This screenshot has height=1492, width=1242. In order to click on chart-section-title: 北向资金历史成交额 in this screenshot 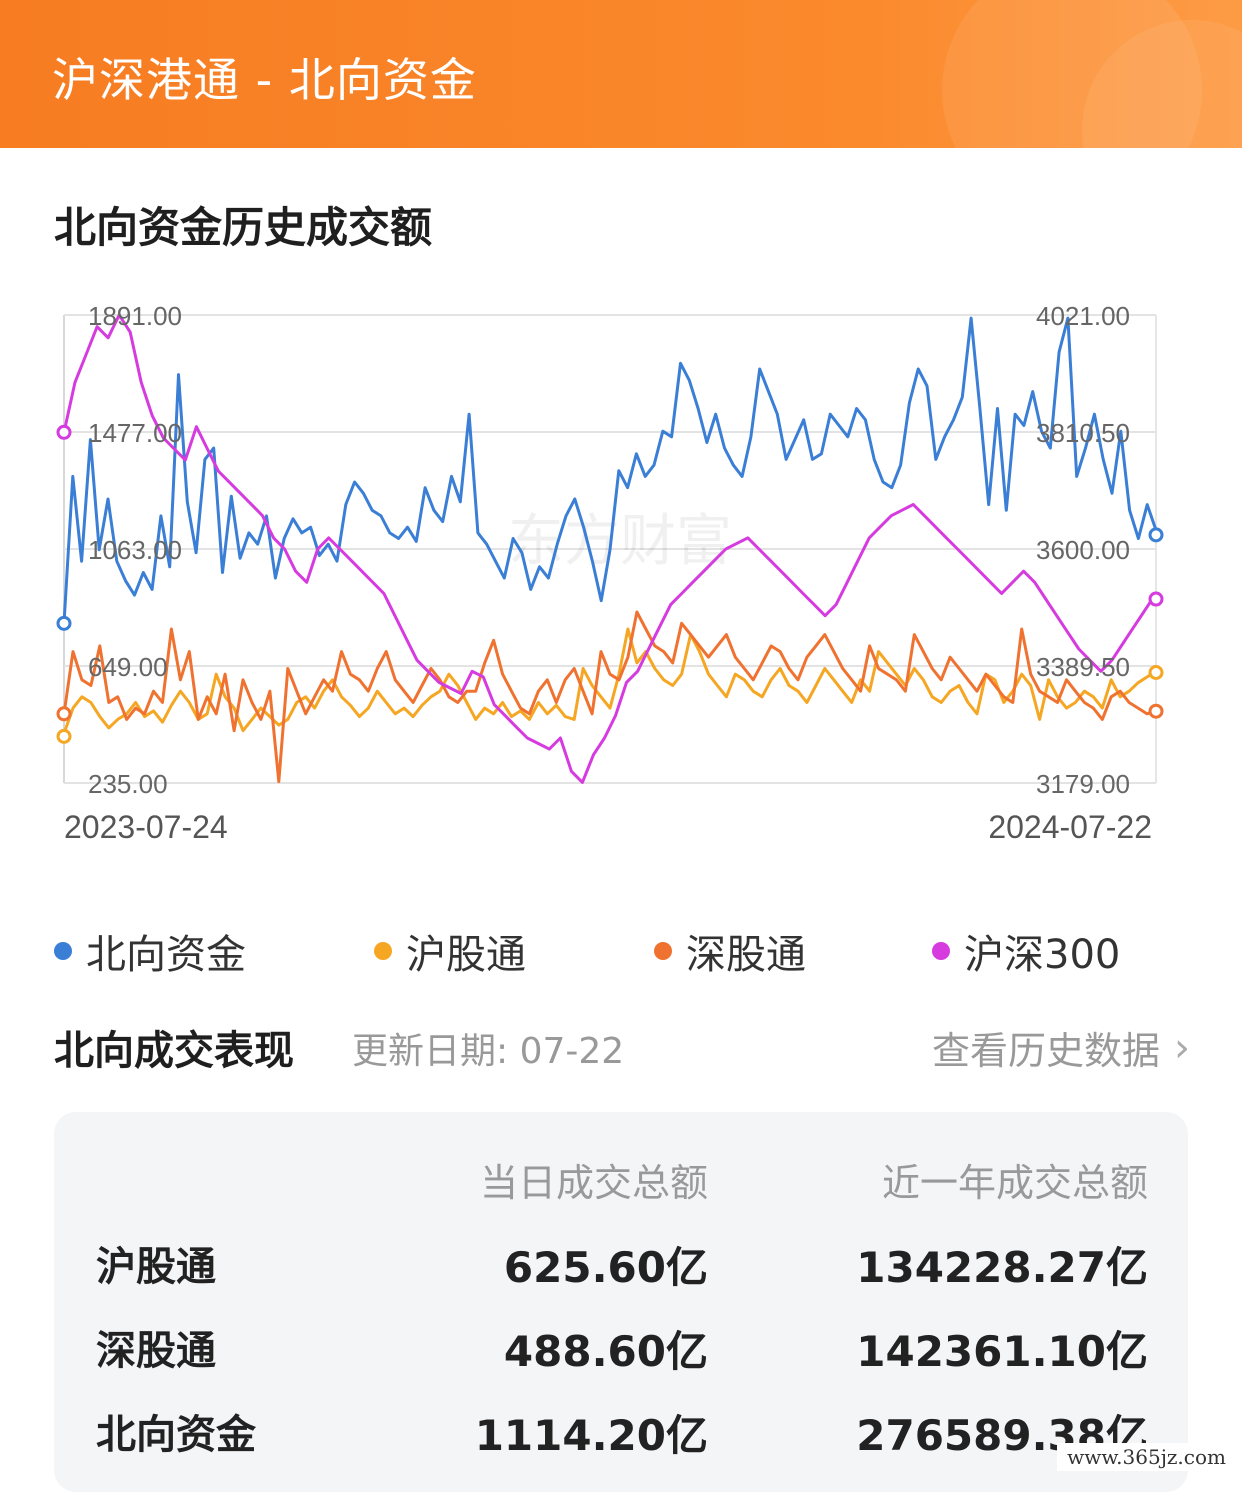, I will do `click(243, 227)`.